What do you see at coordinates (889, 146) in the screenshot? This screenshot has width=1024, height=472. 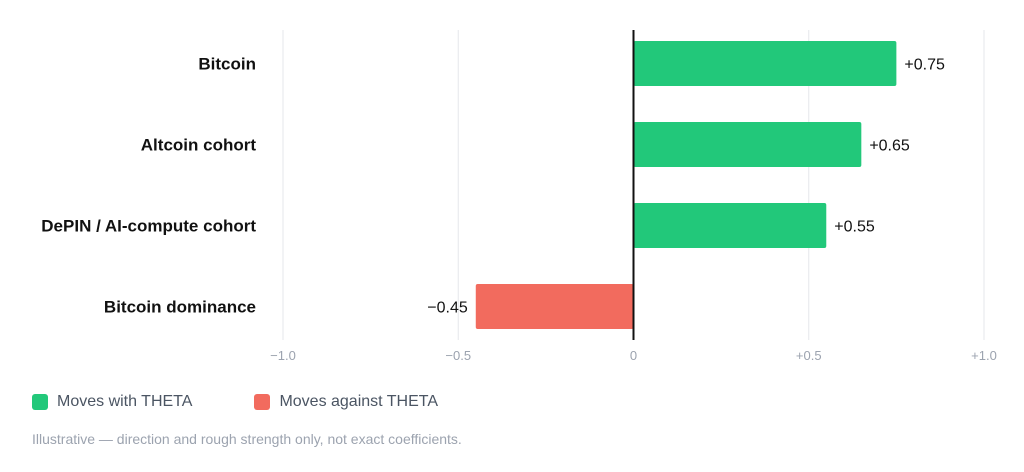 I see `value-label: +0.65` at bounding box center [889, 146].